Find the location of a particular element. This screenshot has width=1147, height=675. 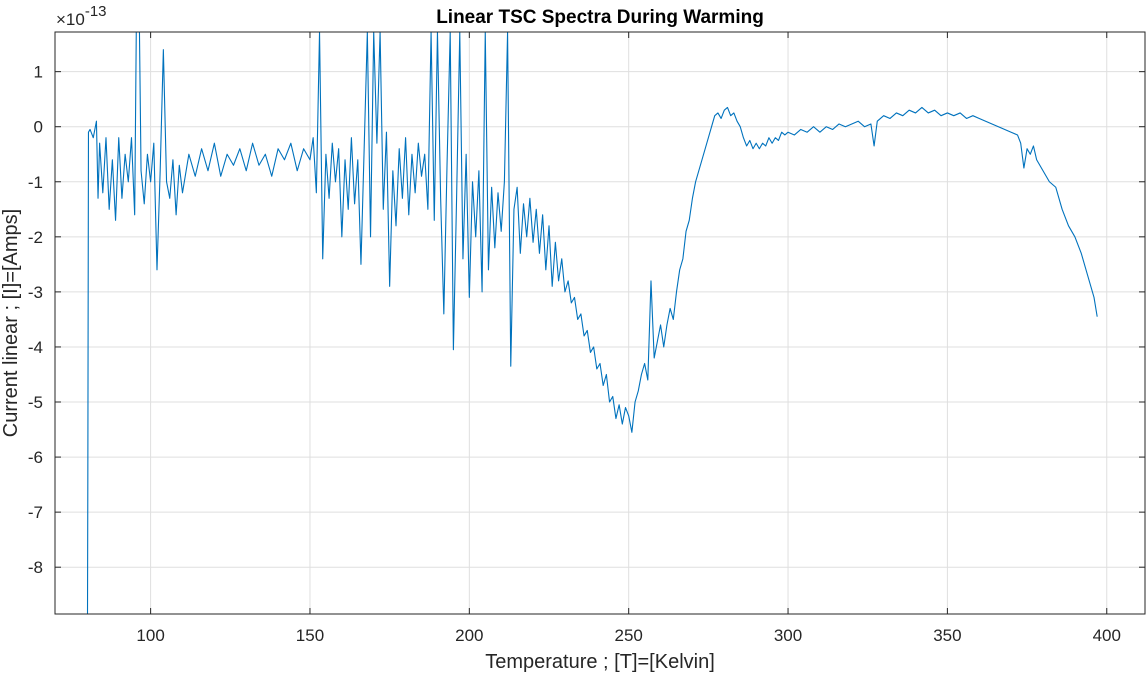

x-tick-label: 250 is located at coordinates (628, 635).